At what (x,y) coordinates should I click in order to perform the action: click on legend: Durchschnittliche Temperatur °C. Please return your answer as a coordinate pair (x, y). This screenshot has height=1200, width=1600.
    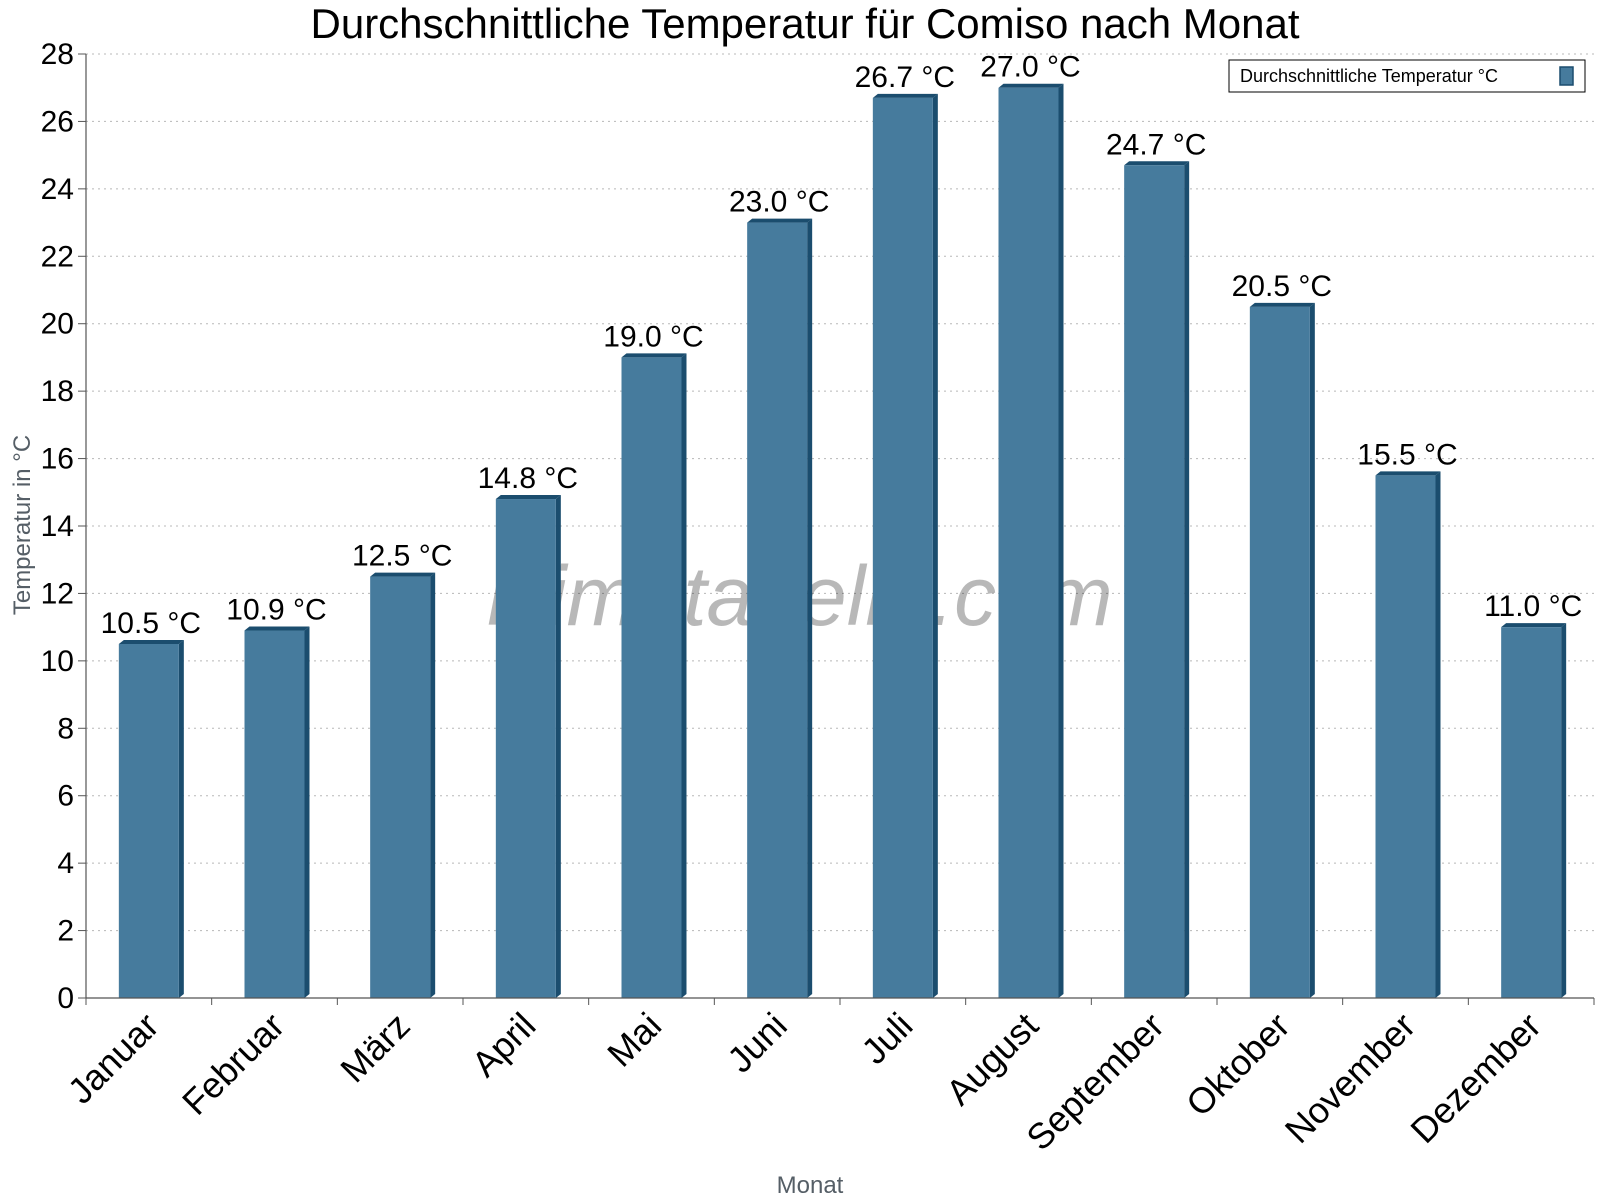
    Looking at the image, I should click on (1407, 76).